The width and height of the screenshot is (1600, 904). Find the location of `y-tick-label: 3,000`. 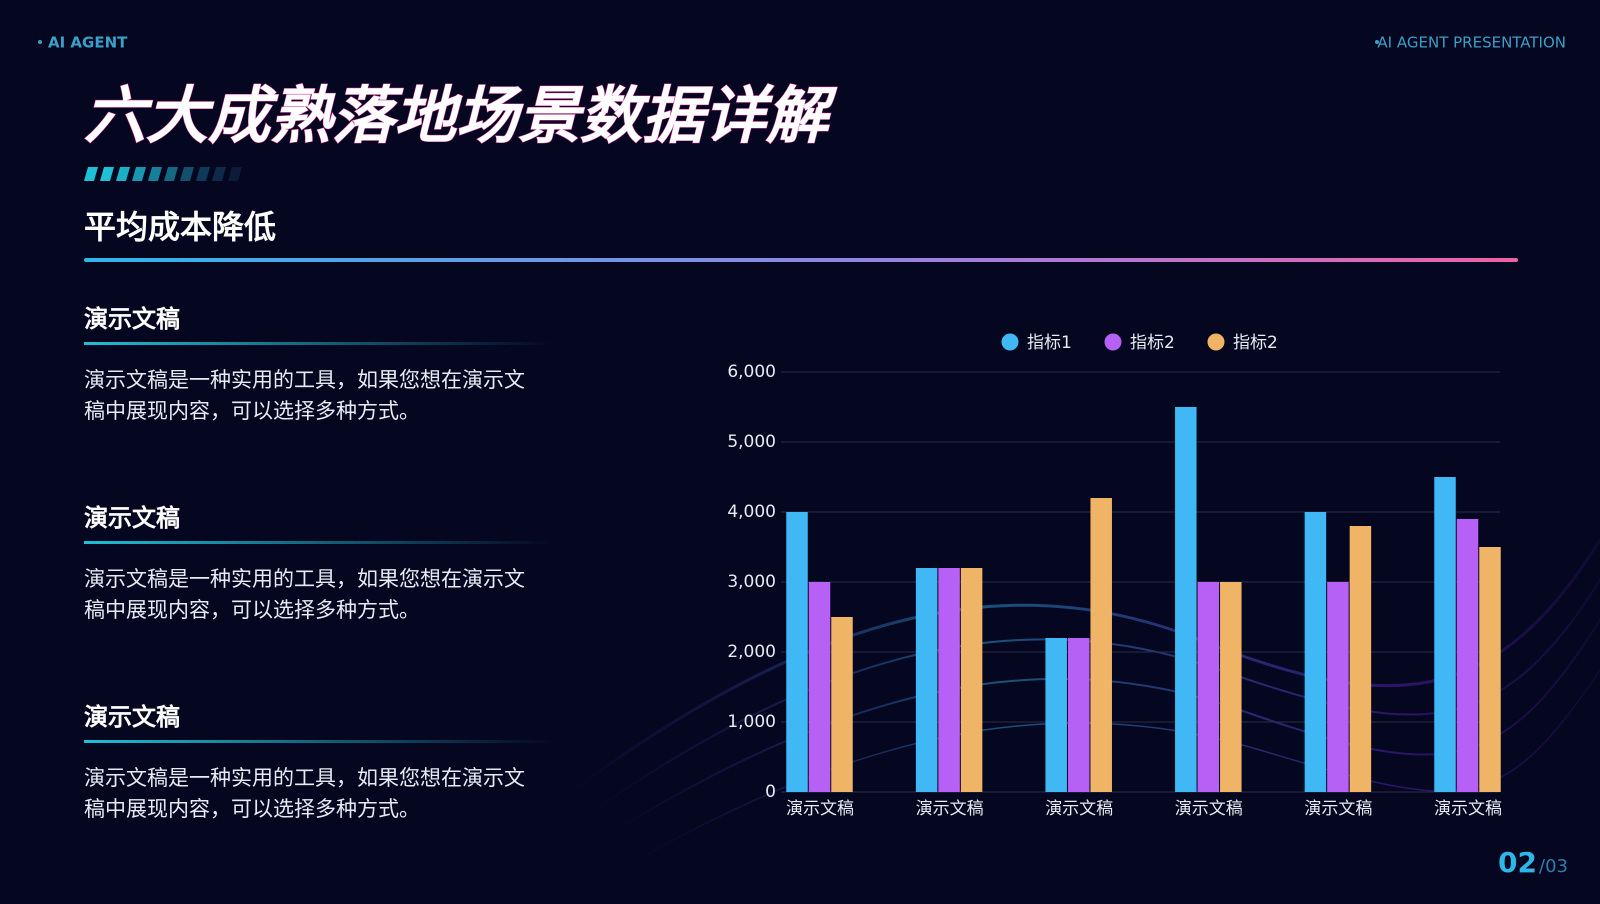

y-tick-label: 3,000 is located at coordinates (751, 582).